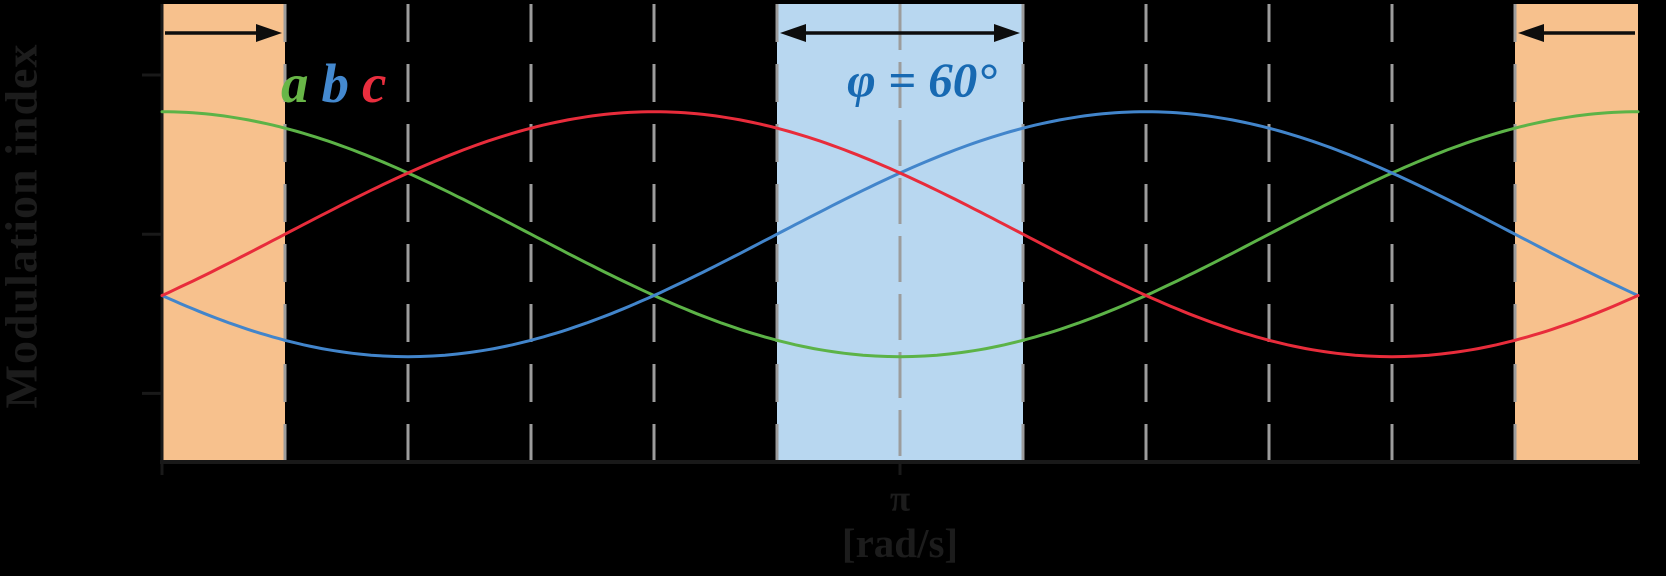 This screenshot has height=576, width=1666. Describe the element at coordinates (223, 233) in the screenshot. I see `band-left-orange` at that location.